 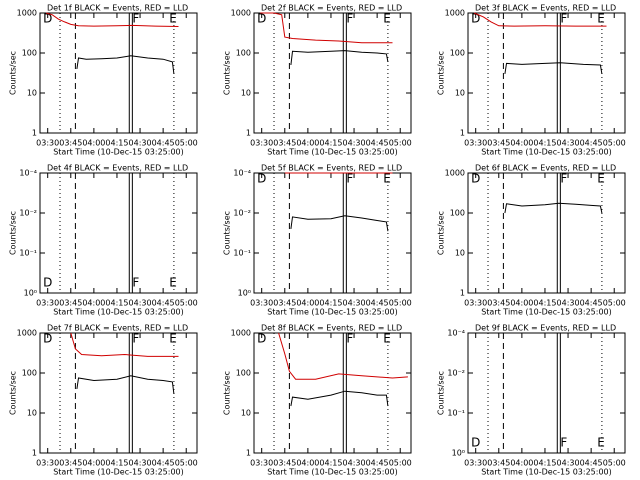 What do you see at coordinates (331, 168) in the screenshot?
I see `chart-title: Det 5f BLACK = Events, RED = LLD` at bounding box center [331, 168].